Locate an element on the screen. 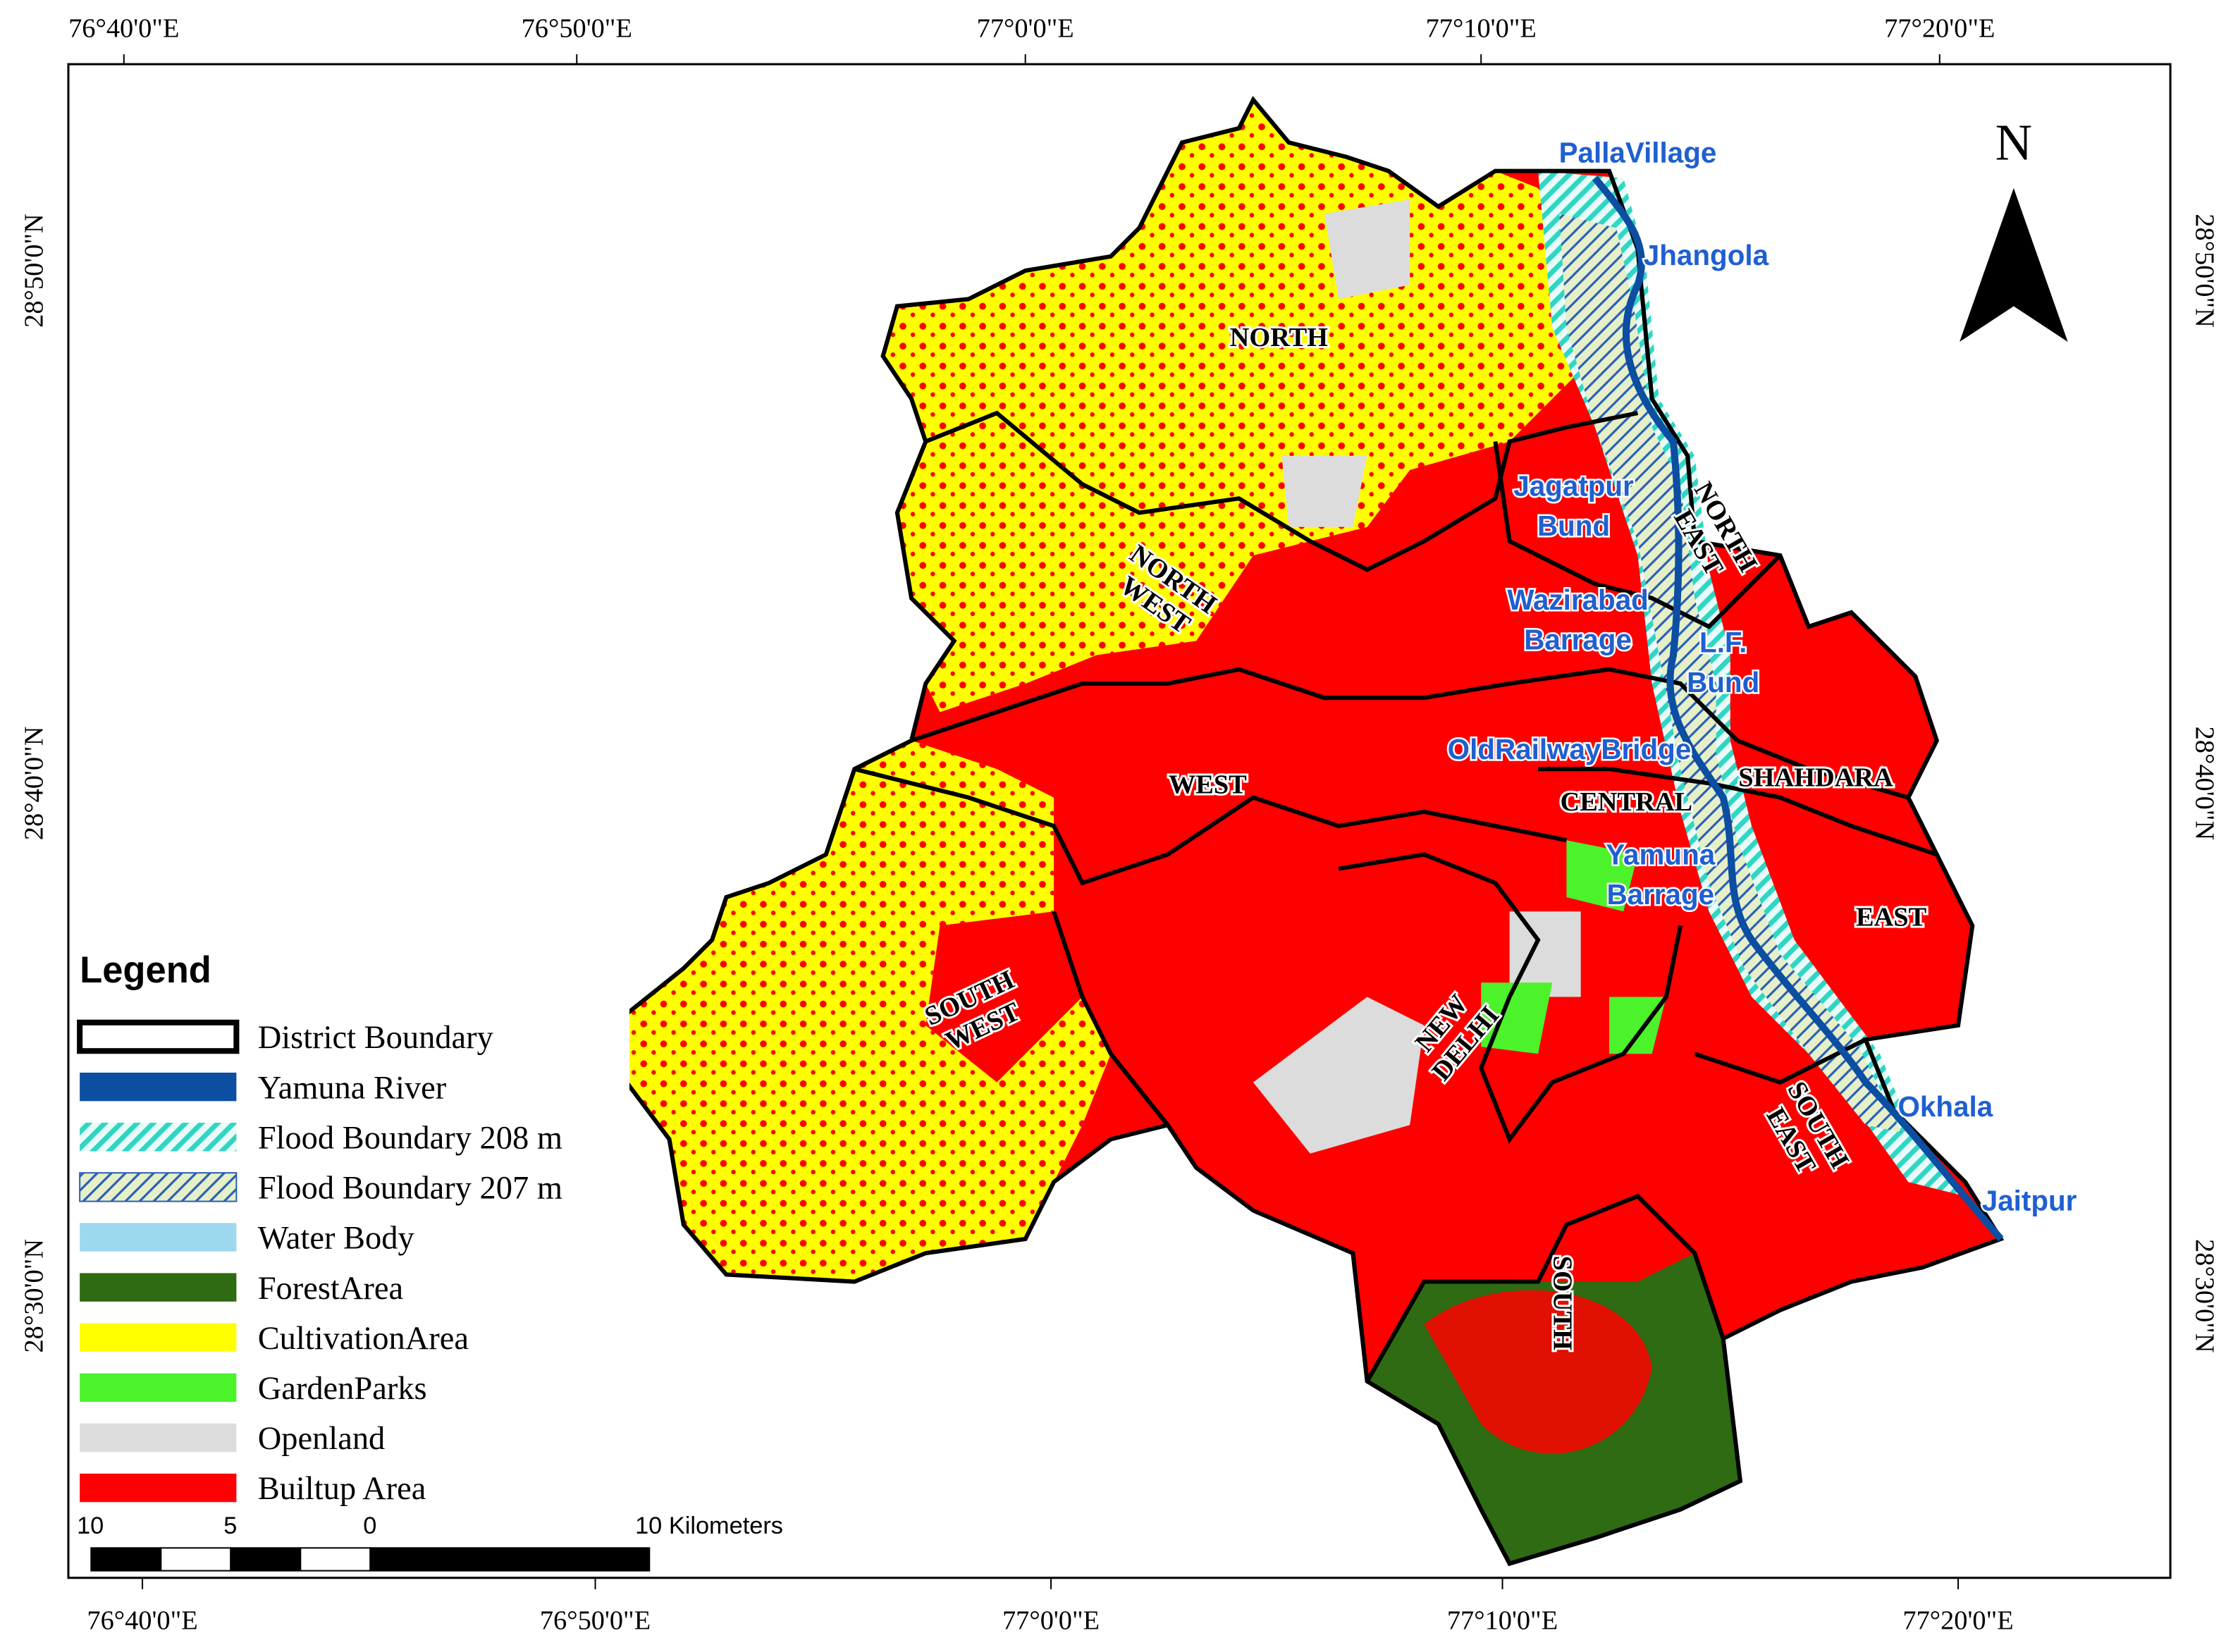 The width and height of the screenshot is (2233, 1652). forest-builtup is located at coordinates (1538, 1372).